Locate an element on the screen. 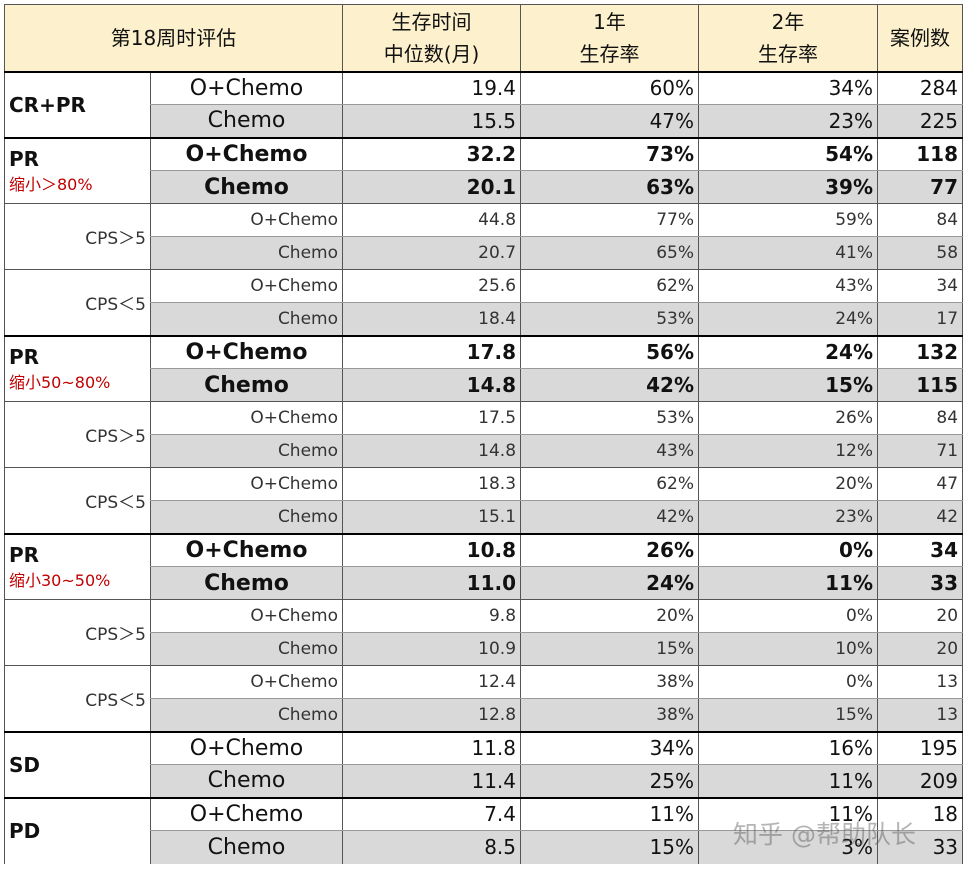 This screenshot has height=874, width=967. median-cell: 14.8 is located at coordinates (432, 385).